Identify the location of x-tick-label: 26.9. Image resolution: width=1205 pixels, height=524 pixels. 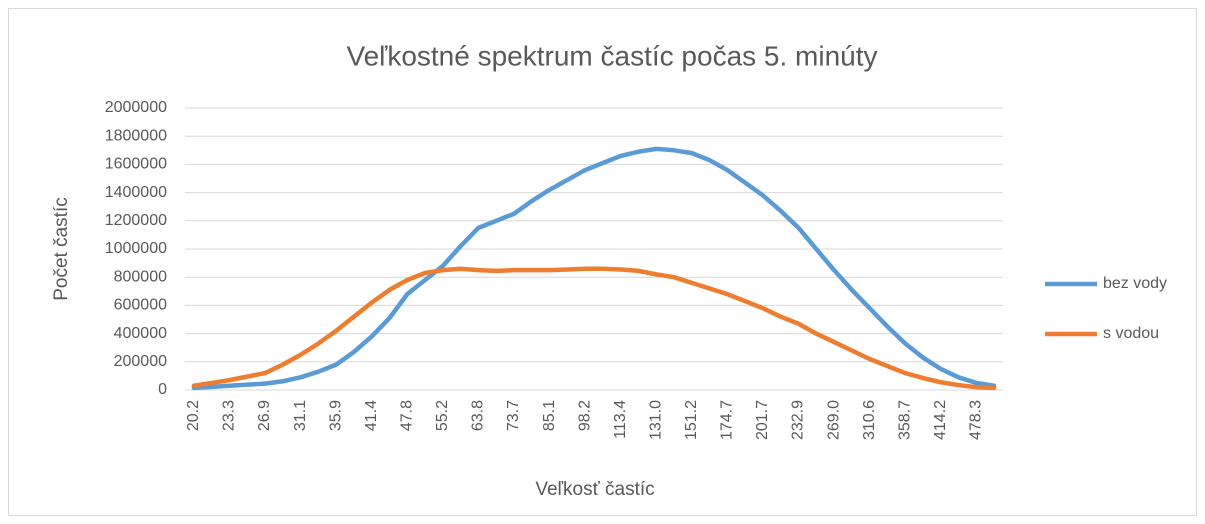
(264, 415).